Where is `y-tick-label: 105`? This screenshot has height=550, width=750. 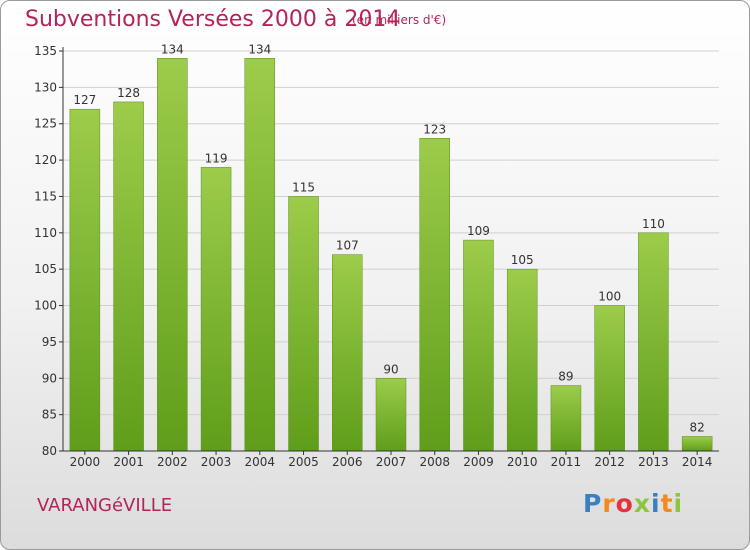
y-tick-label: 105 is located at coordinates (45, 269).